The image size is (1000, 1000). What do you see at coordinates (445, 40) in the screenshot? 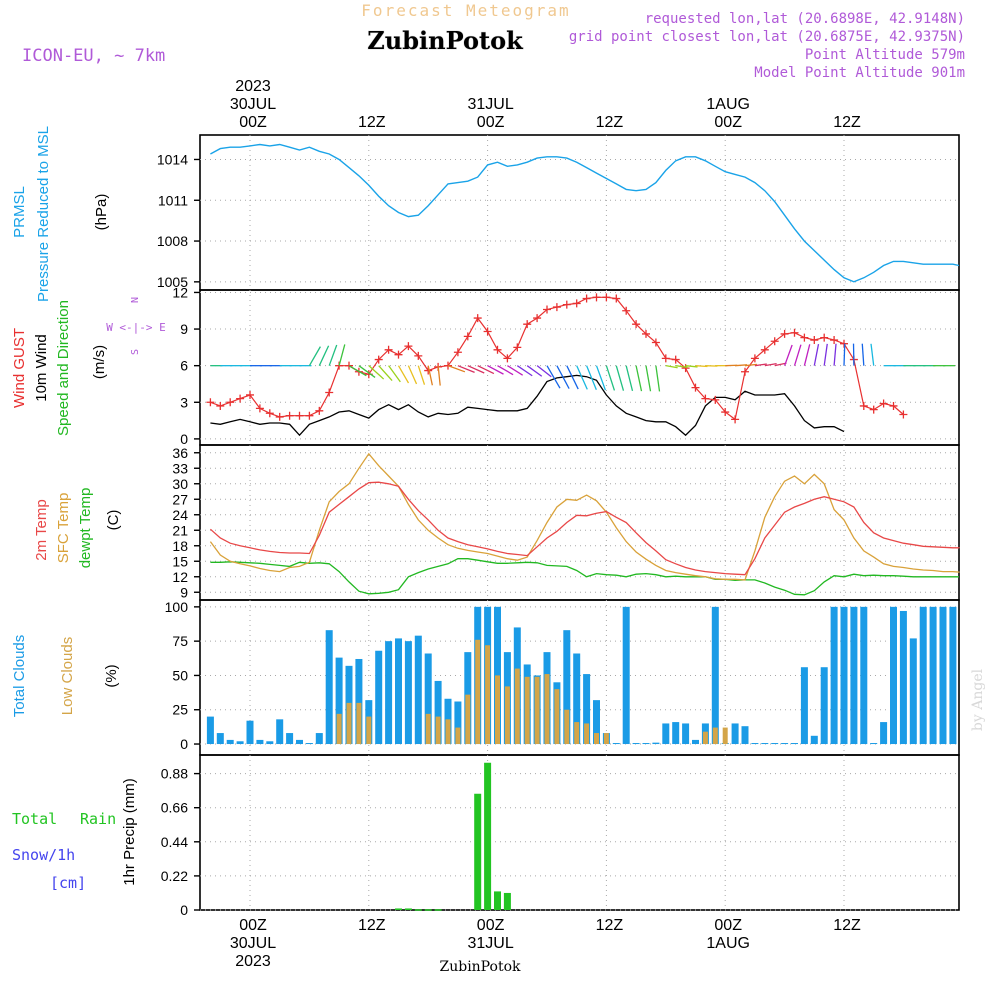
I see `location-title: ZubinPotok` at bounding box center [445, 40].